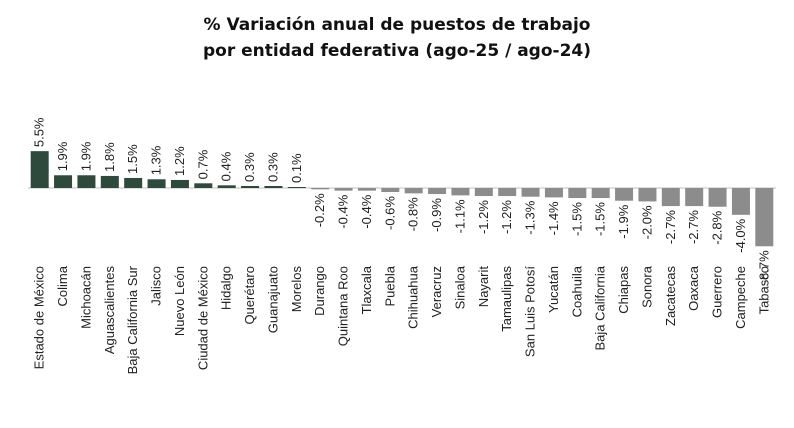 Image resolution: width=794 pixels, height=428 pixels. What do you see at coordinates (717, 227) in the screenshot?
I see `value-label-29: -2.8%` at bounding box center [717, 227].